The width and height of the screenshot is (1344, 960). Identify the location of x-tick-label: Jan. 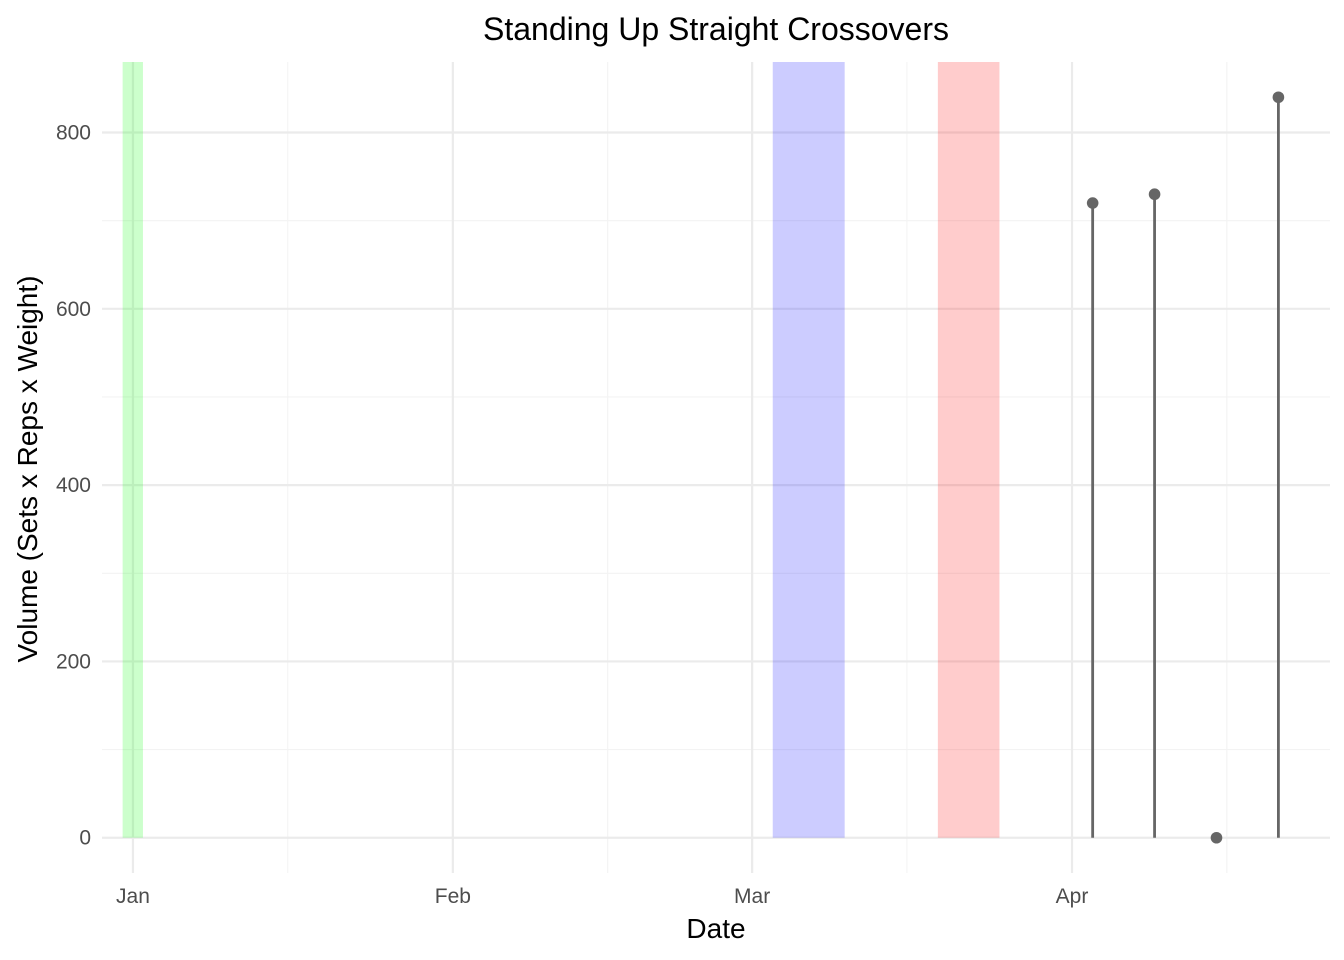
(133, 896).